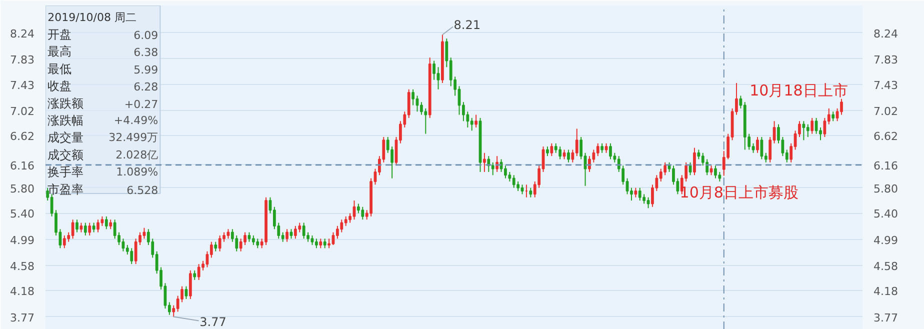 Image resolution: width=924 pixels, height=329 pixels. What do you see at coordinates (146, 69) in the screenshot?
I see `annotation: 5.99` at bounding box center [146, 69].